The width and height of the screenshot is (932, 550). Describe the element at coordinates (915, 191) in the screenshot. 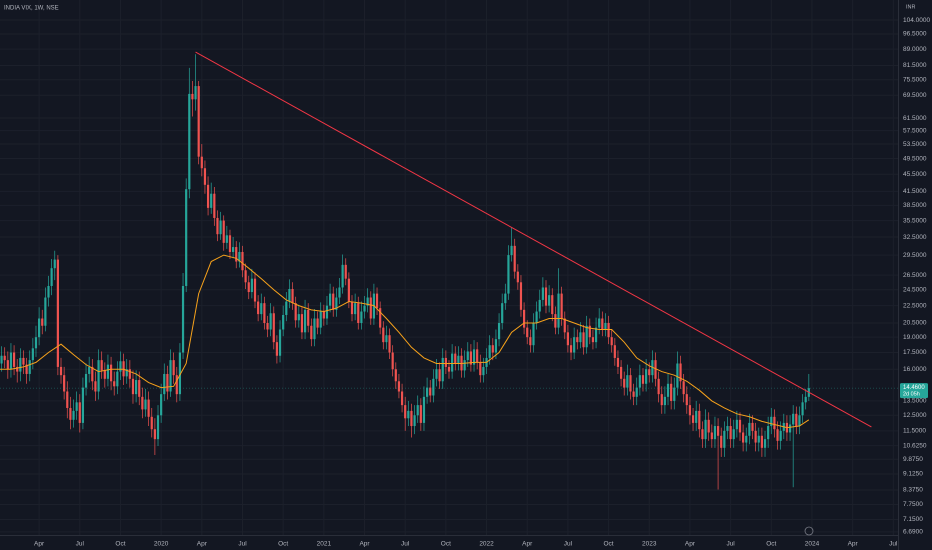

I see `y-tick-label: 41.5000` at that location.